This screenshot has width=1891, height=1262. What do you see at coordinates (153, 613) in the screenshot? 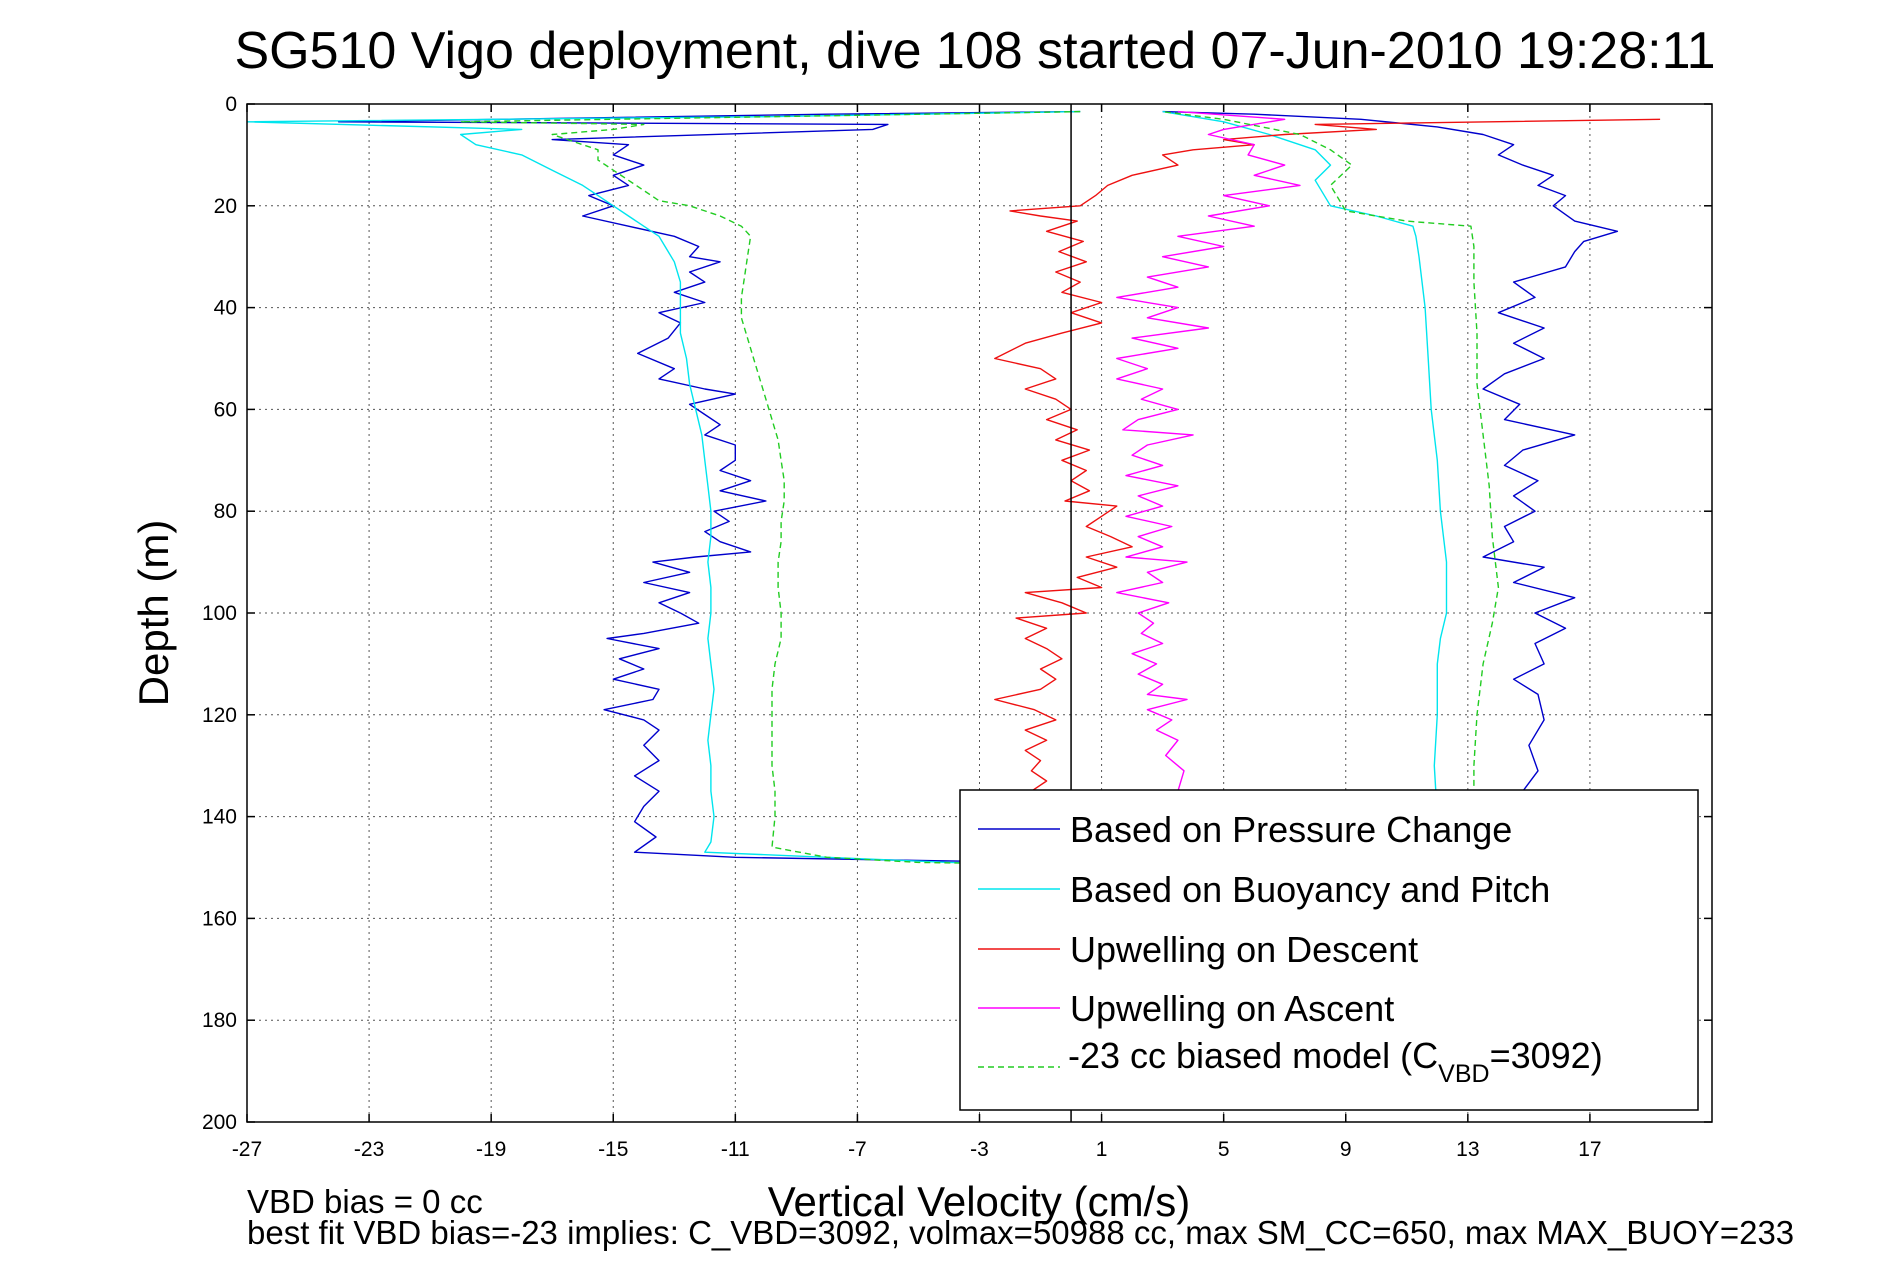
I see `y-axis-label: Depth (m)` at bounding box center [153, 613].